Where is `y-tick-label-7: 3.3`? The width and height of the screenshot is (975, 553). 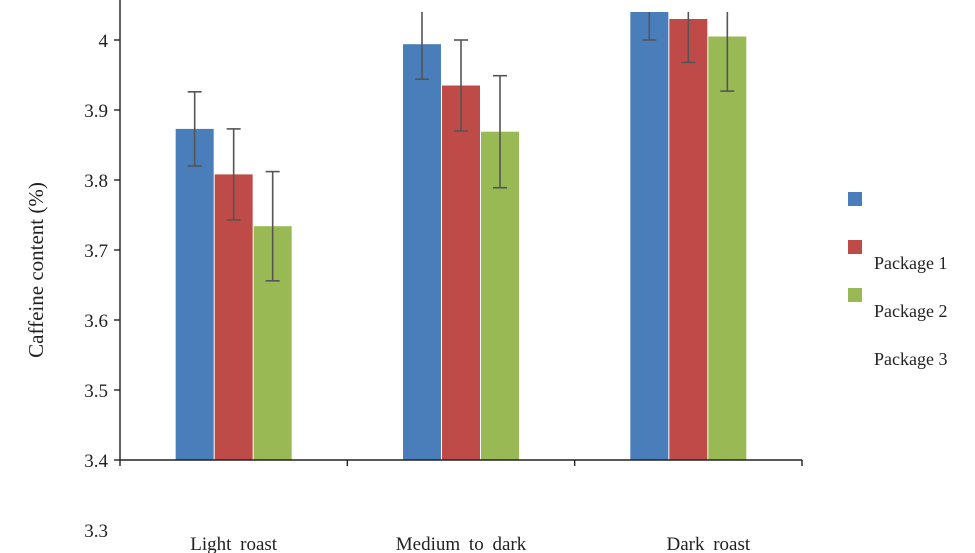
y-tick-label-7: 3.3 is located at coordinates (96, 531).